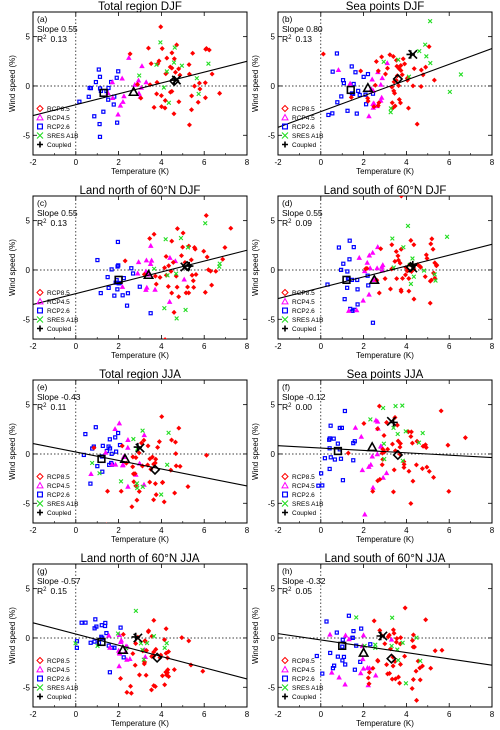 The height and width of the screenshot is (730, 500). What do you see at coordinates (449, 714) in the screenshot?
I see `x-tick-label: 6` at bounding box center [449, 714].